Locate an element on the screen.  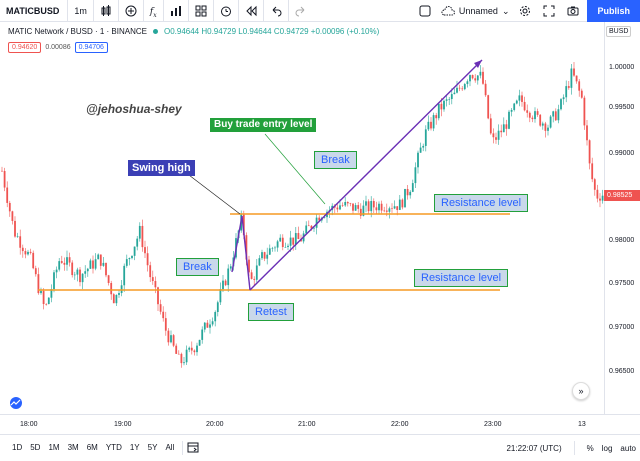
swing-high-connector is located at coordinates (212, 193).